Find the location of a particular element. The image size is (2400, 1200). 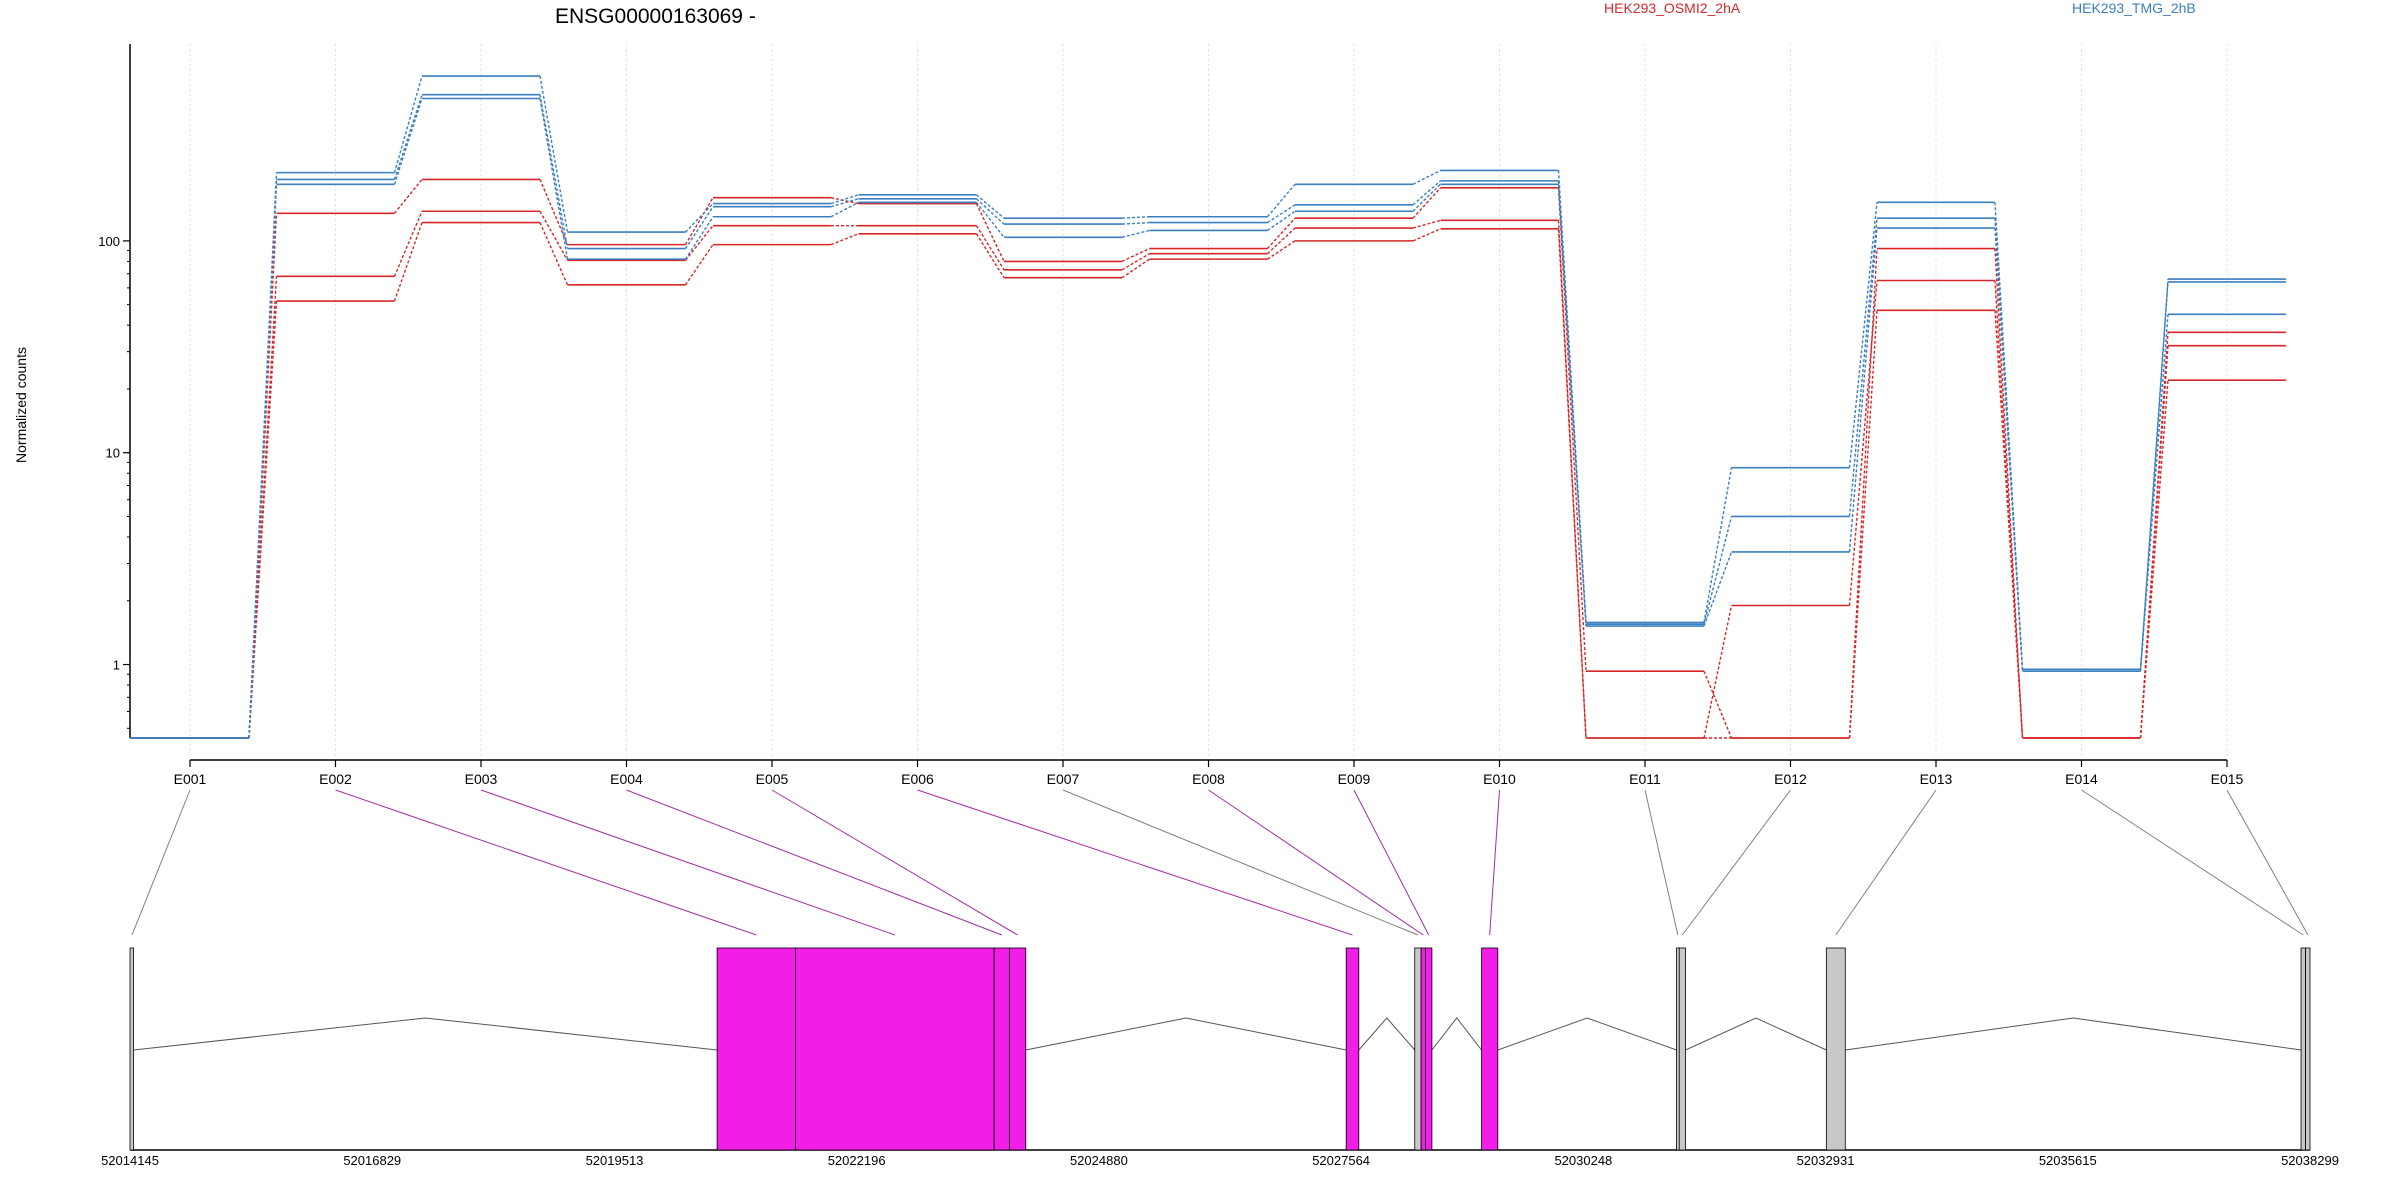

exon-connector-e004 is located at coordinates (814, 862).